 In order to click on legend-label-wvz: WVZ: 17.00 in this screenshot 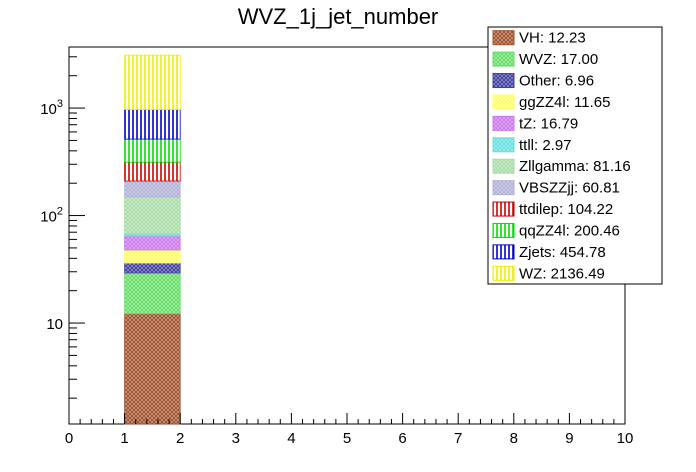, I will do `click(558, 59)`.